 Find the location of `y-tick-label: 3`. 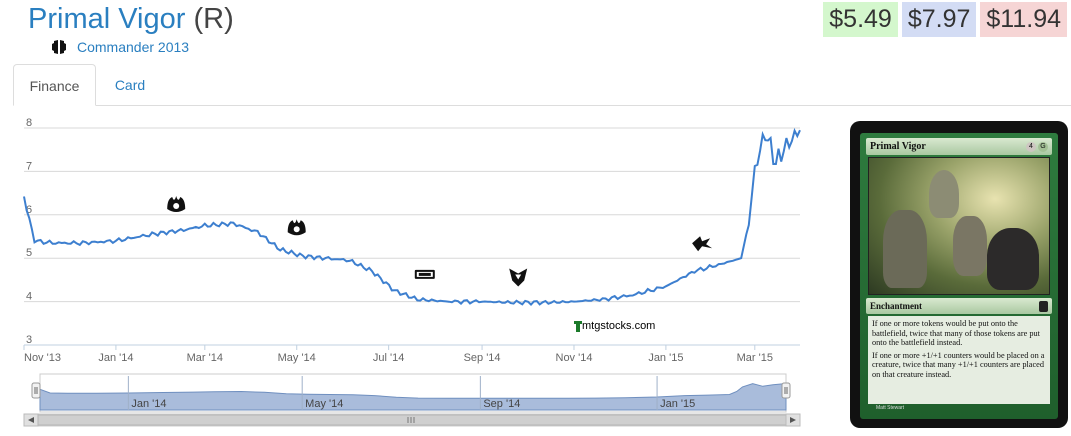

y-tick-label: 3 is located at coordinates (29, 340).